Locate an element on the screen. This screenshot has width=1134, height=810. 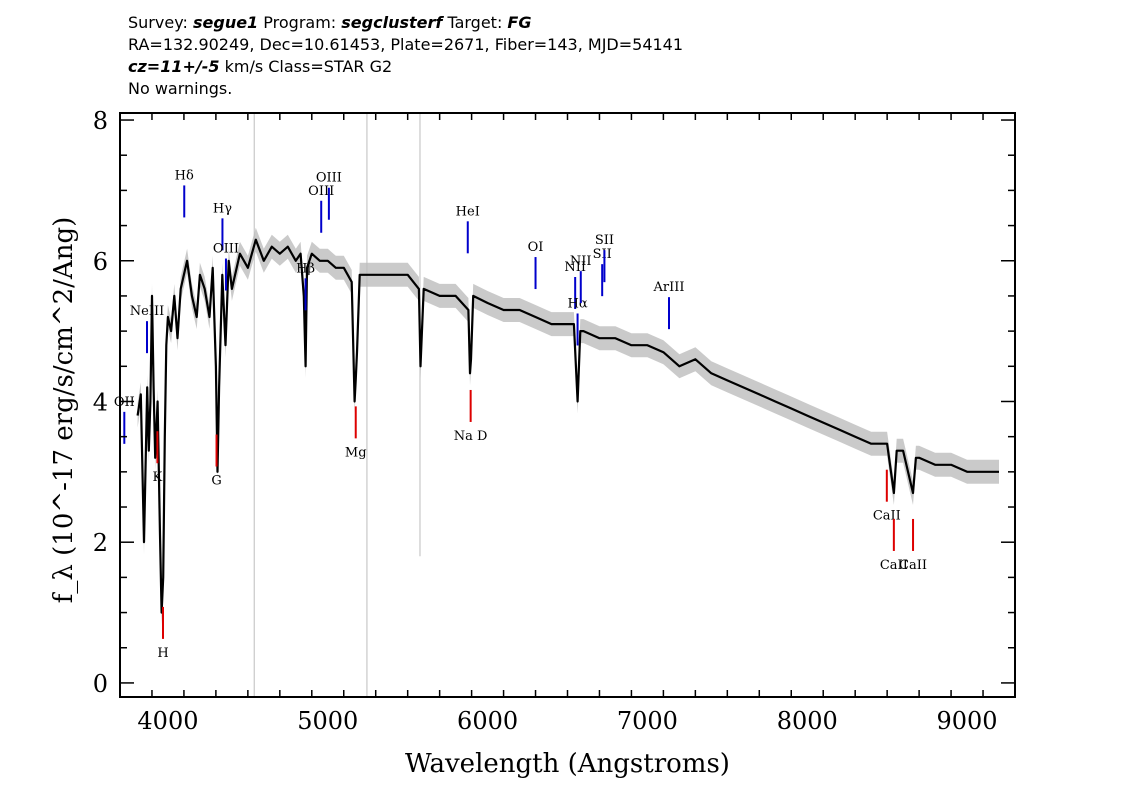
emission-line-label: HeI is located at coordinates (468, 211).